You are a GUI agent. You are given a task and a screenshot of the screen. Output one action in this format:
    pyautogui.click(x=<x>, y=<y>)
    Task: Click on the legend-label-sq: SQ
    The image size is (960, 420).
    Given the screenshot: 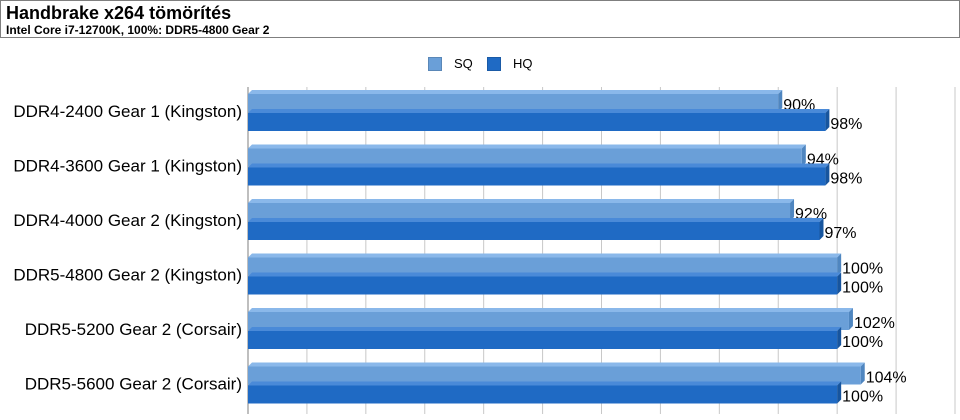 What is the action you would take?
    pyautogui.click(x=463, y=63)
    